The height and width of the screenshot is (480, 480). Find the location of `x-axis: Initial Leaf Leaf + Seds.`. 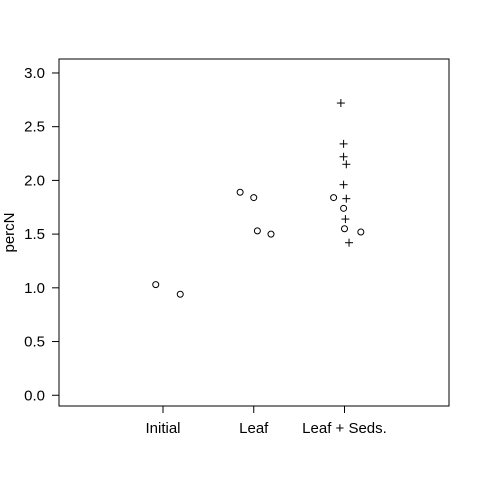

x-axis: Initial Leaf Leaf + Seds. is located at coordinates (266, 421).